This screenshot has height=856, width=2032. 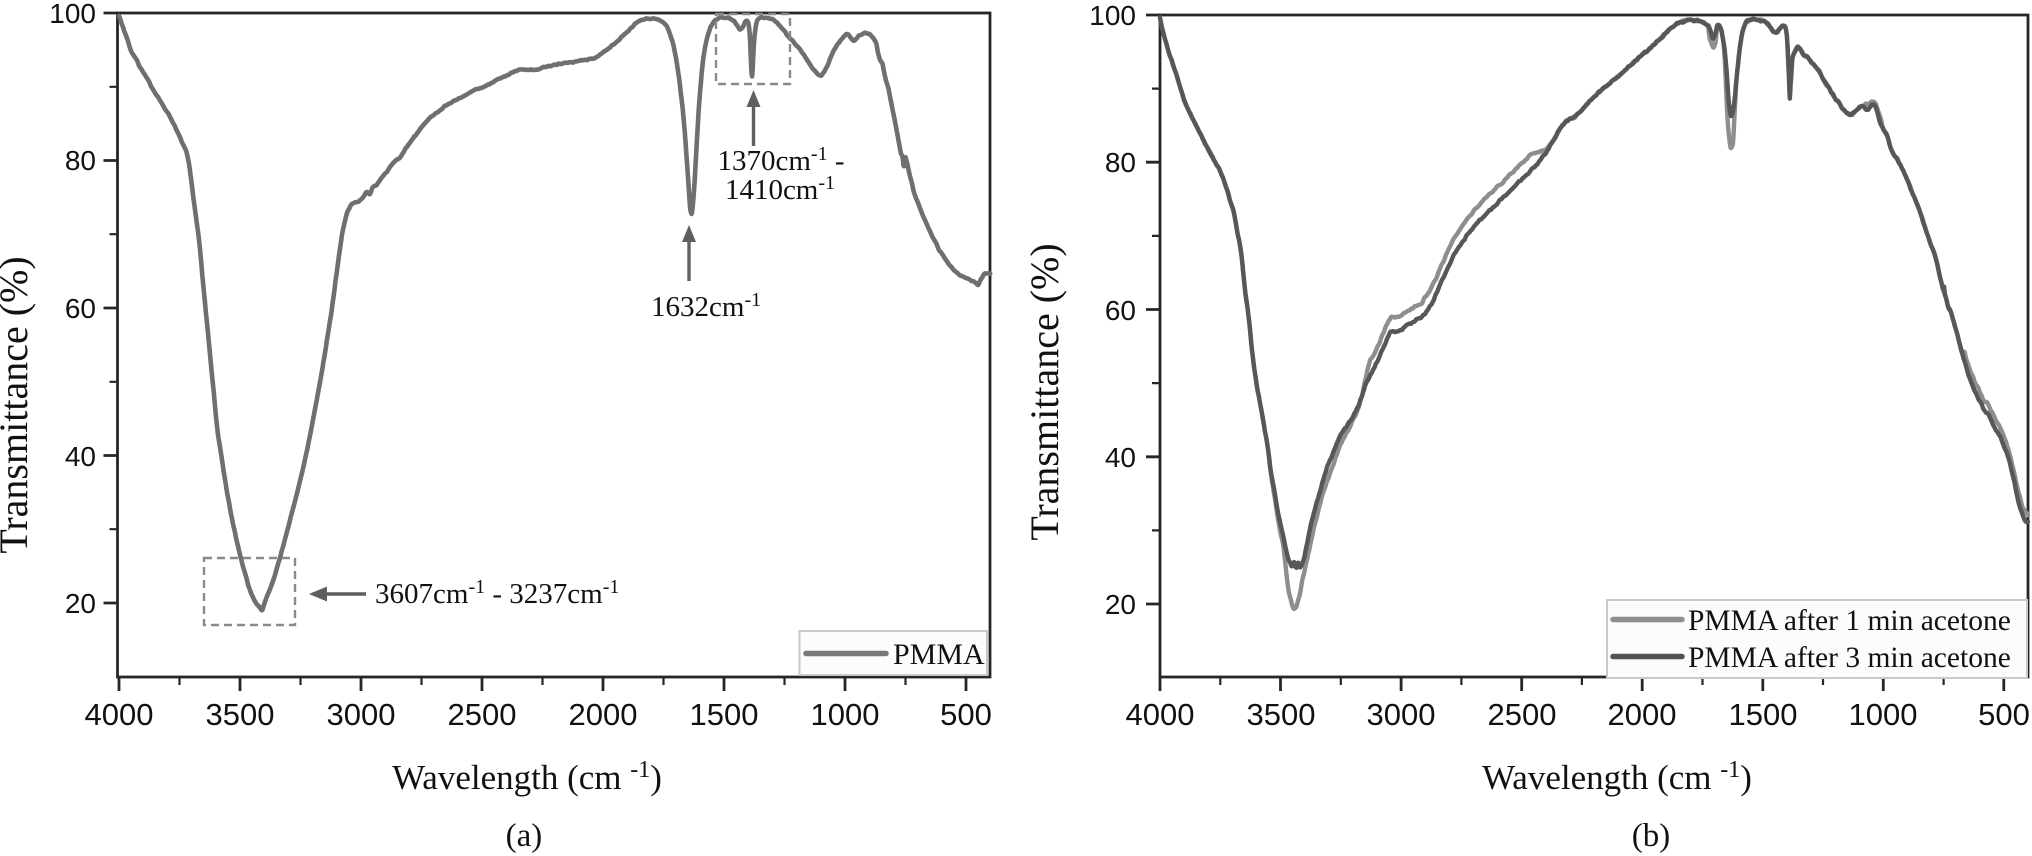 I want to click on svg-text: 1410cm-1, so click(x=780, y=189).